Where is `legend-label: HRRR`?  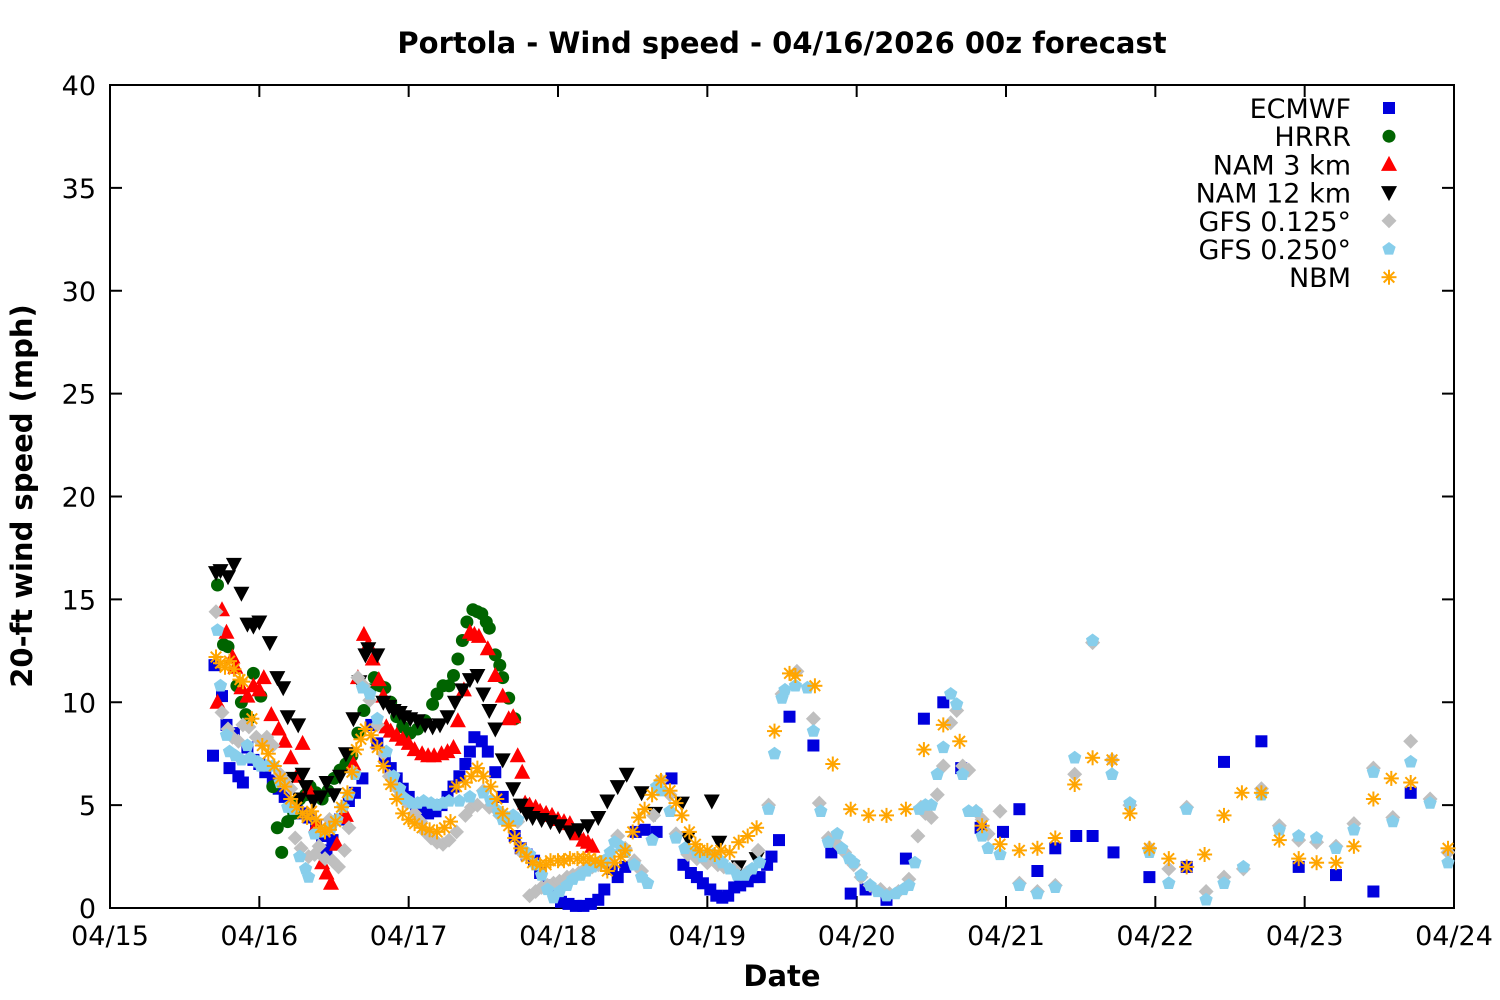 legend-label: HRRR is located at coordinates (1312, 137).